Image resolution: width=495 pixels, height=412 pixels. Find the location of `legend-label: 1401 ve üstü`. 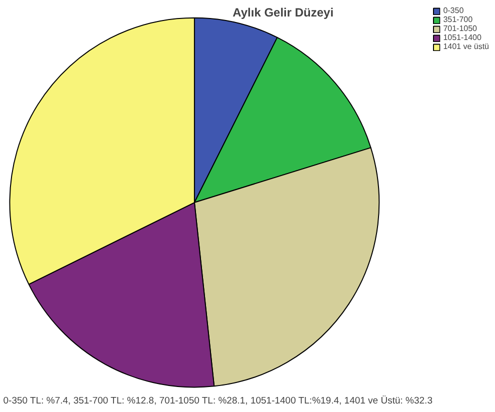

legend-label: 1401 ve üstü is located at coordinates (466, 46).